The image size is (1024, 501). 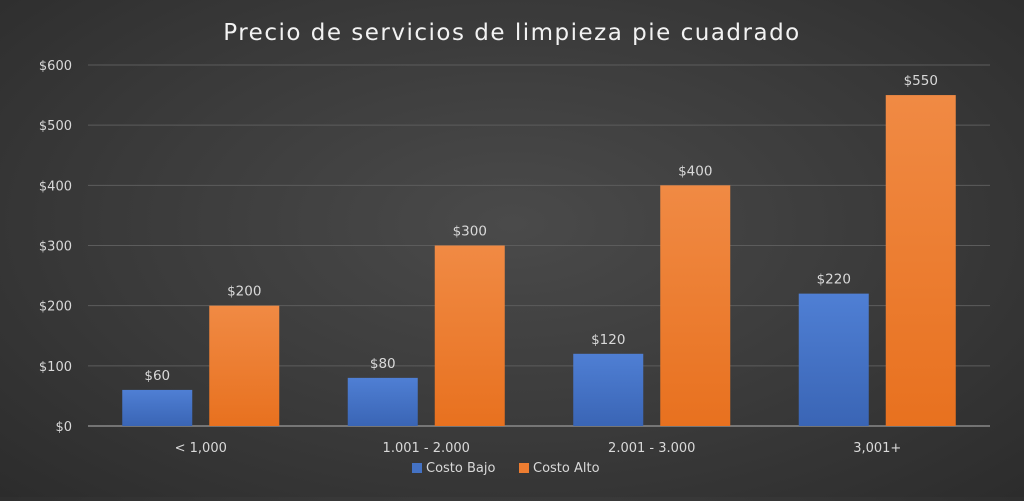 I want to click on y-tick-label: $300, so click(x=55, y=247).